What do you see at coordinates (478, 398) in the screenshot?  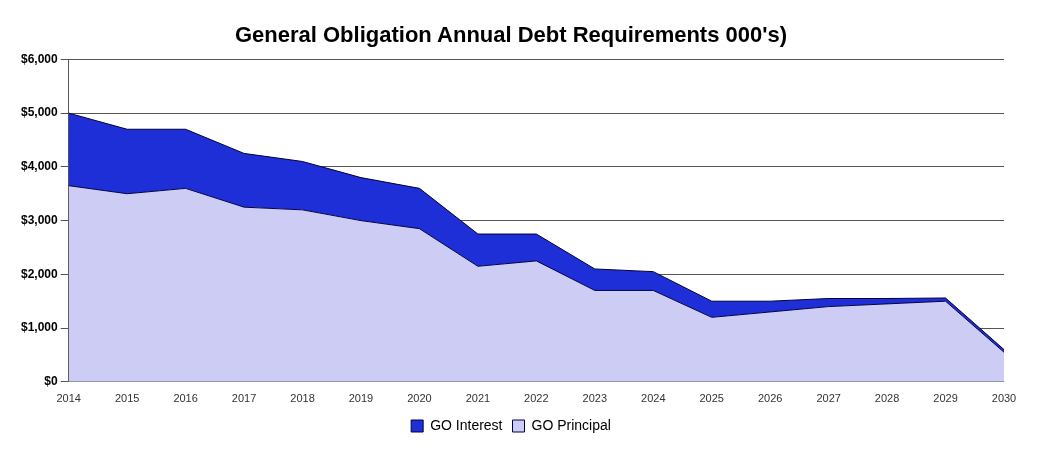 I see `x-tick-label: 2021` at bounding box center [478, 398].